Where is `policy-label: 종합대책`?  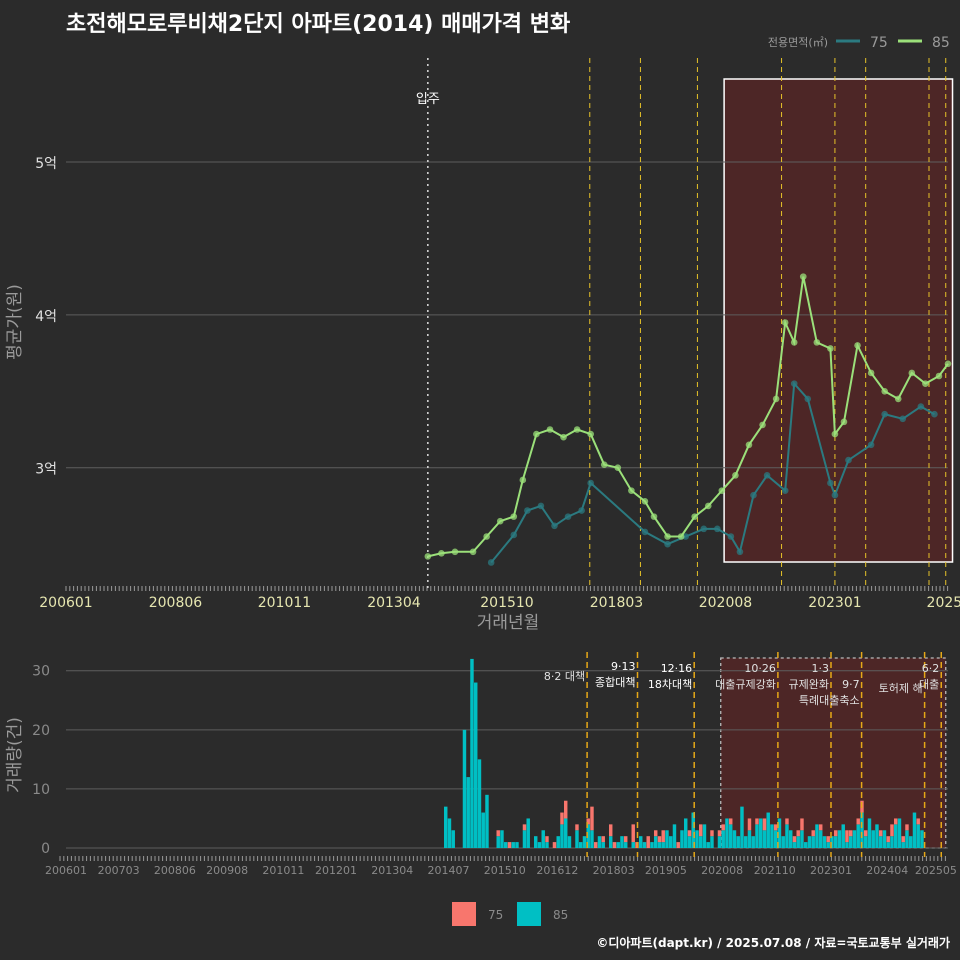
policy-label: 종합대책 is located at coordinates (615, 682).